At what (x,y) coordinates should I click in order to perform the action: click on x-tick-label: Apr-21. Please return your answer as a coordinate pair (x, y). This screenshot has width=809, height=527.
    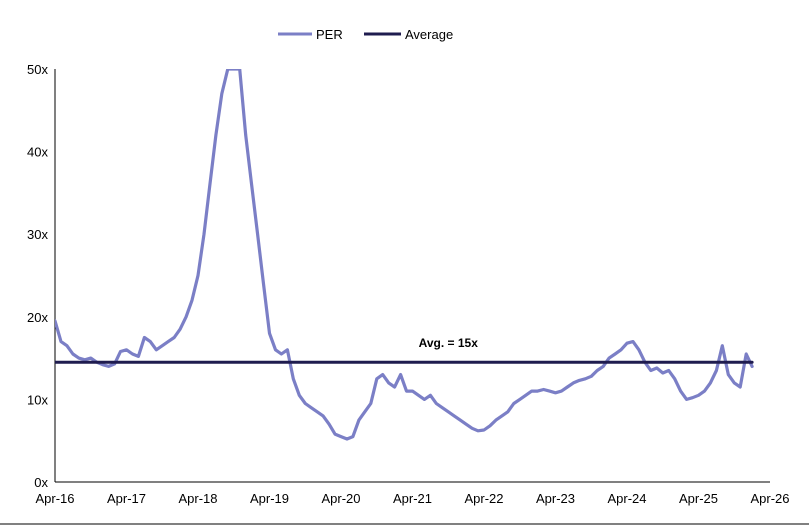
    Looking at the image, I should click on (412, 498).